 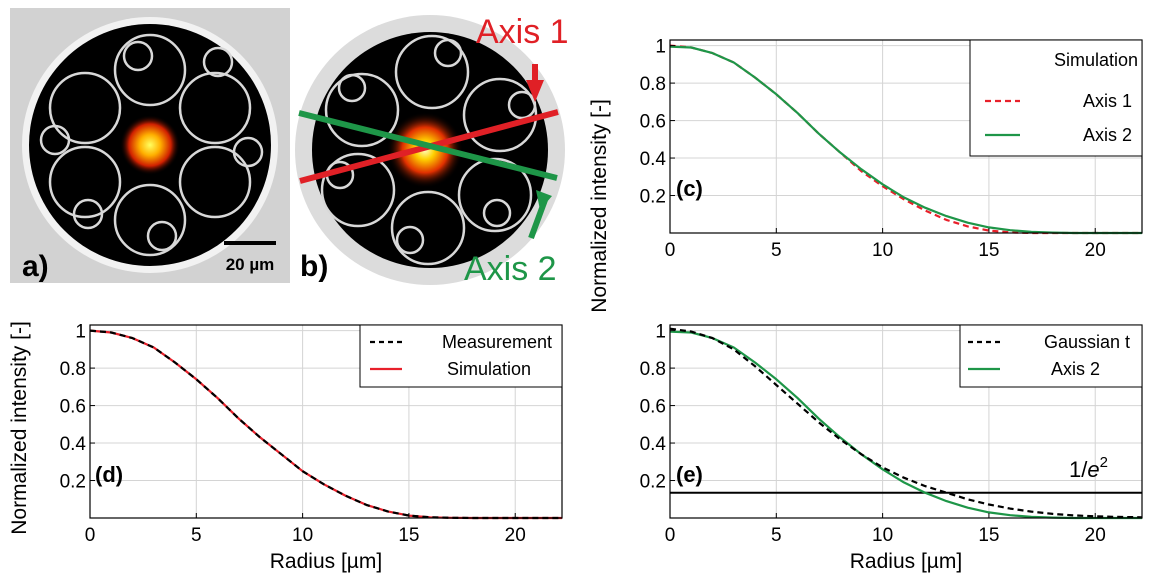 I want to click on chart-e-legend: Gaussian t Axis 2, so click(x=1051, y=356).